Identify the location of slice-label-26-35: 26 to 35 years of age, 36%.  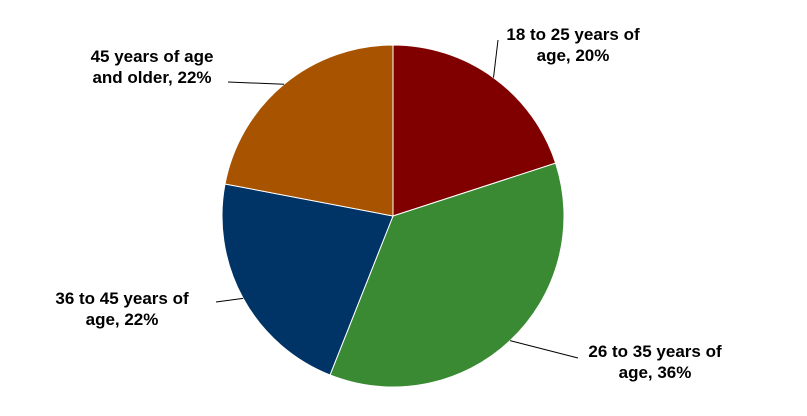
(655, 362).